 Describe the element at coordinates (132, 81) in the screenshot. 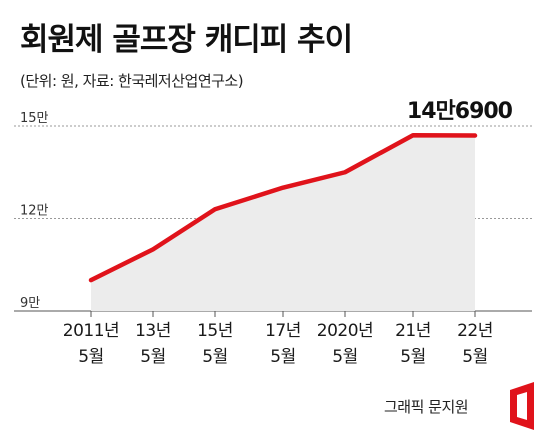

I see `chart-subtitle: (단위: 원, 자료: 한국레저산업연구소)` at that location.